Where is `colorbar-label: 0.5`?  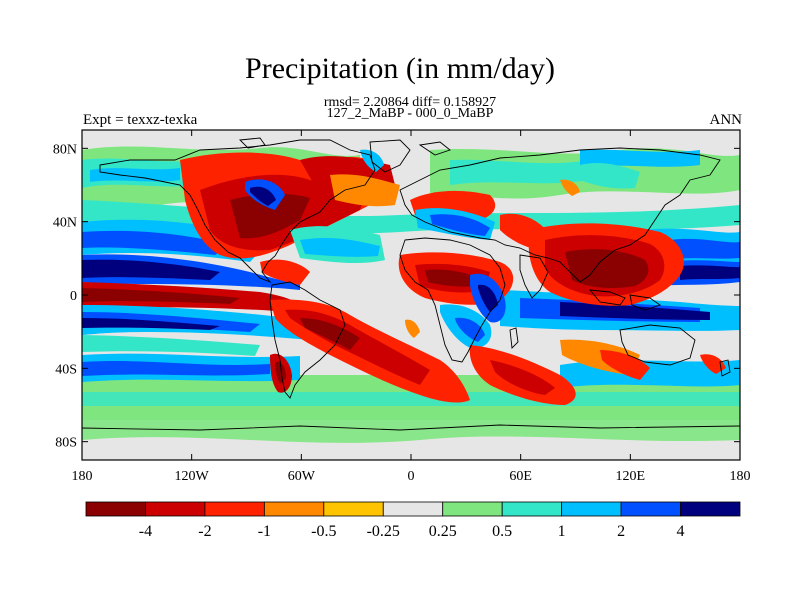
colorbar-label: 0.5 is located at coordinates (502, 531).